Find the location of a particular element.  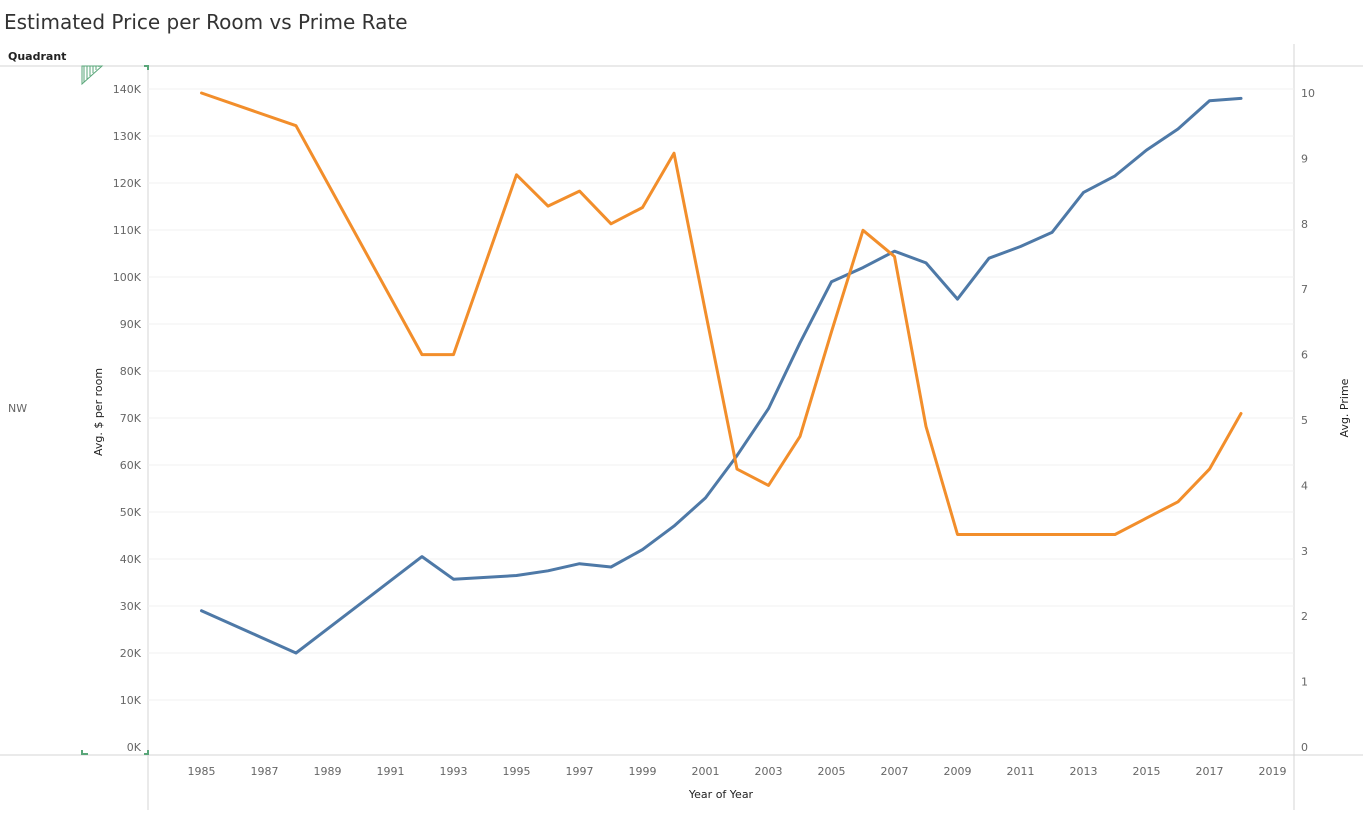

x-tick-label: 2013 is located at coordinates (1084, 771).